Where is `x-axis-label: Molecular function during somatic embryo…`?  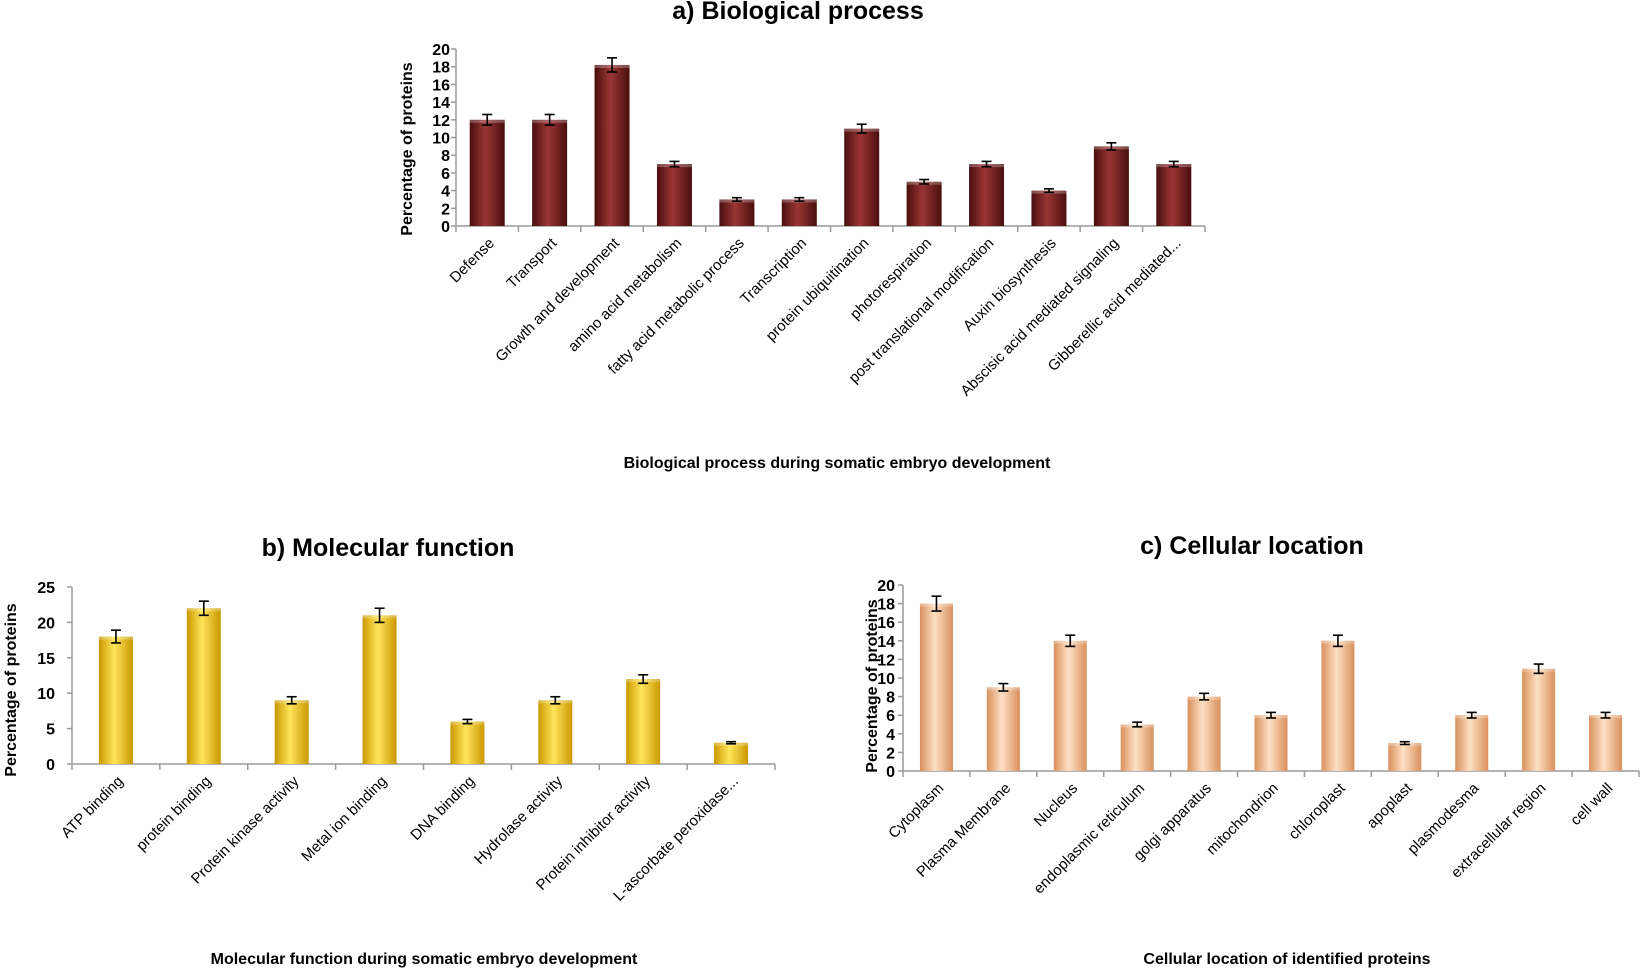 x-axis-label: Molecular function during somatic embryo… is located at coordinates (424, 959).